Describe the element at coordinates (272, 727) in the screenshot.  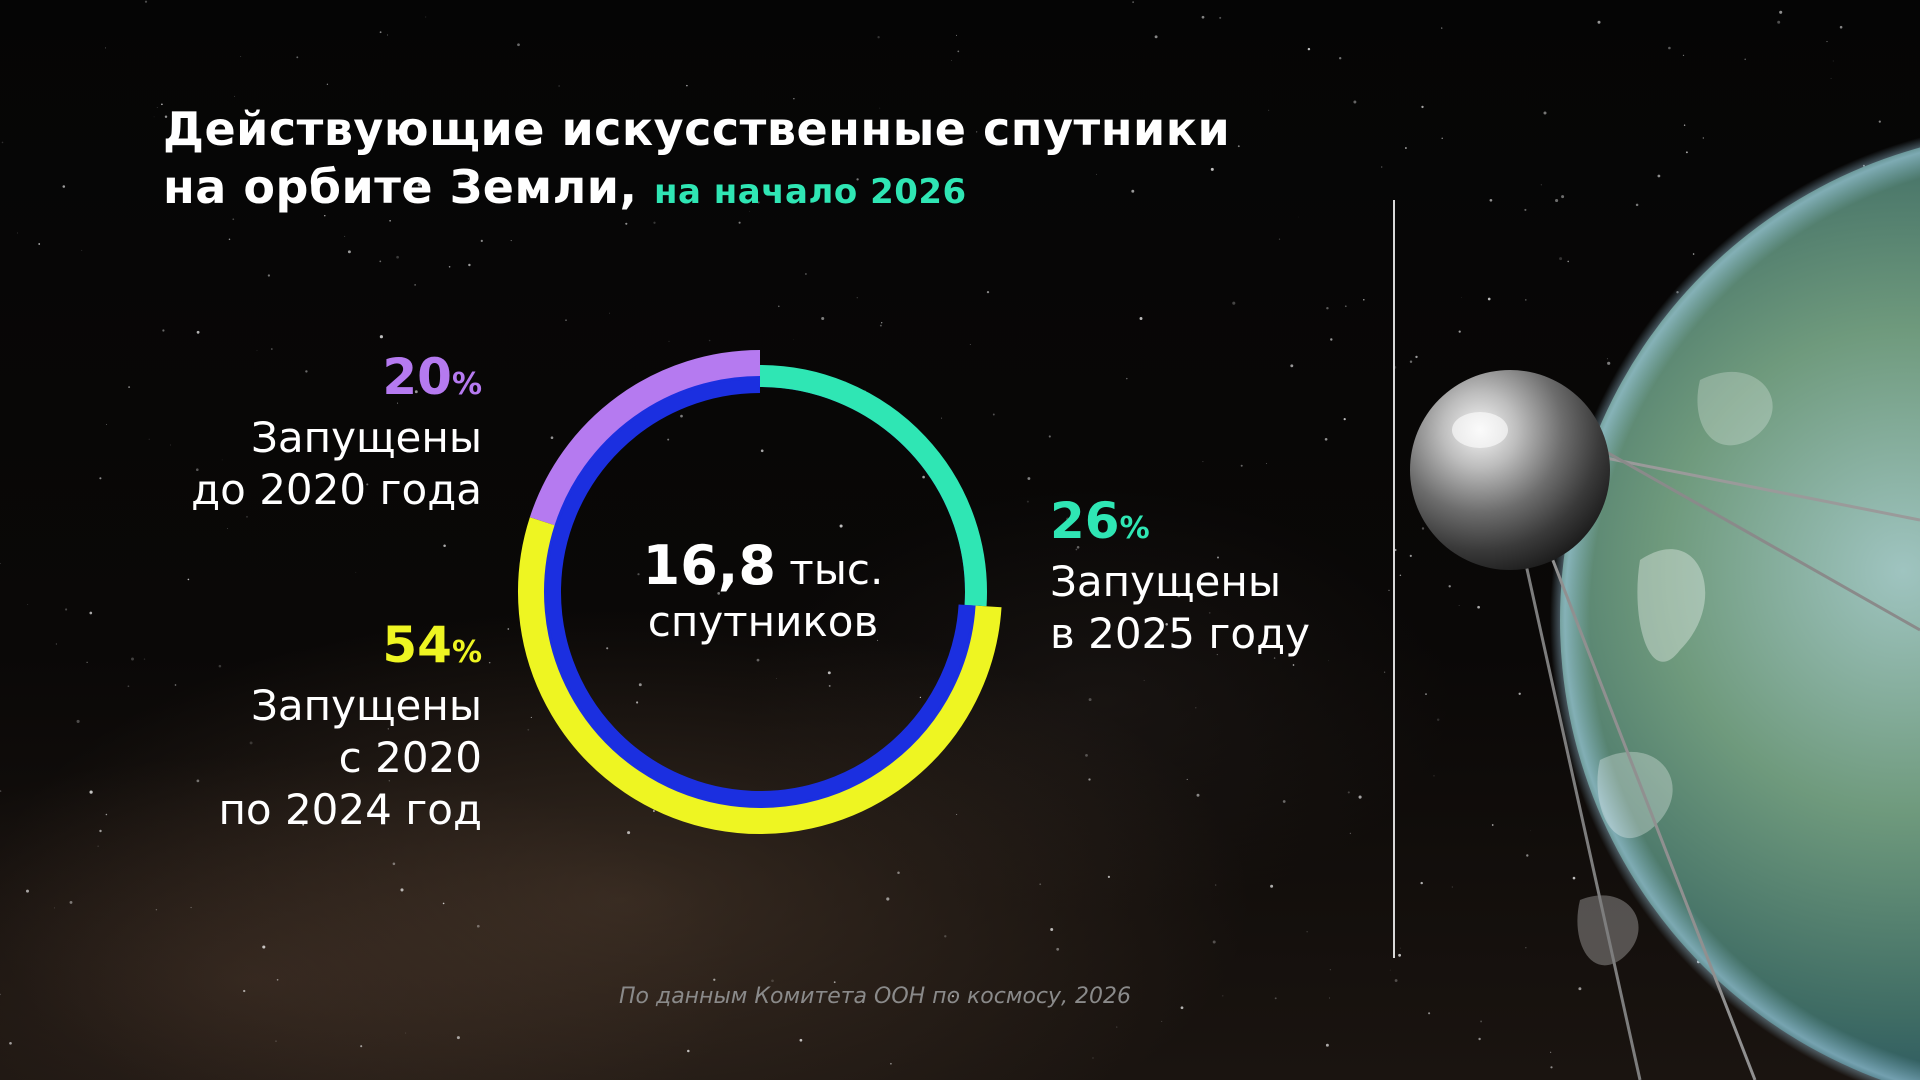
I see `label-2020-2024: 54% Запущены с 2020 по 2024 год` at that location.